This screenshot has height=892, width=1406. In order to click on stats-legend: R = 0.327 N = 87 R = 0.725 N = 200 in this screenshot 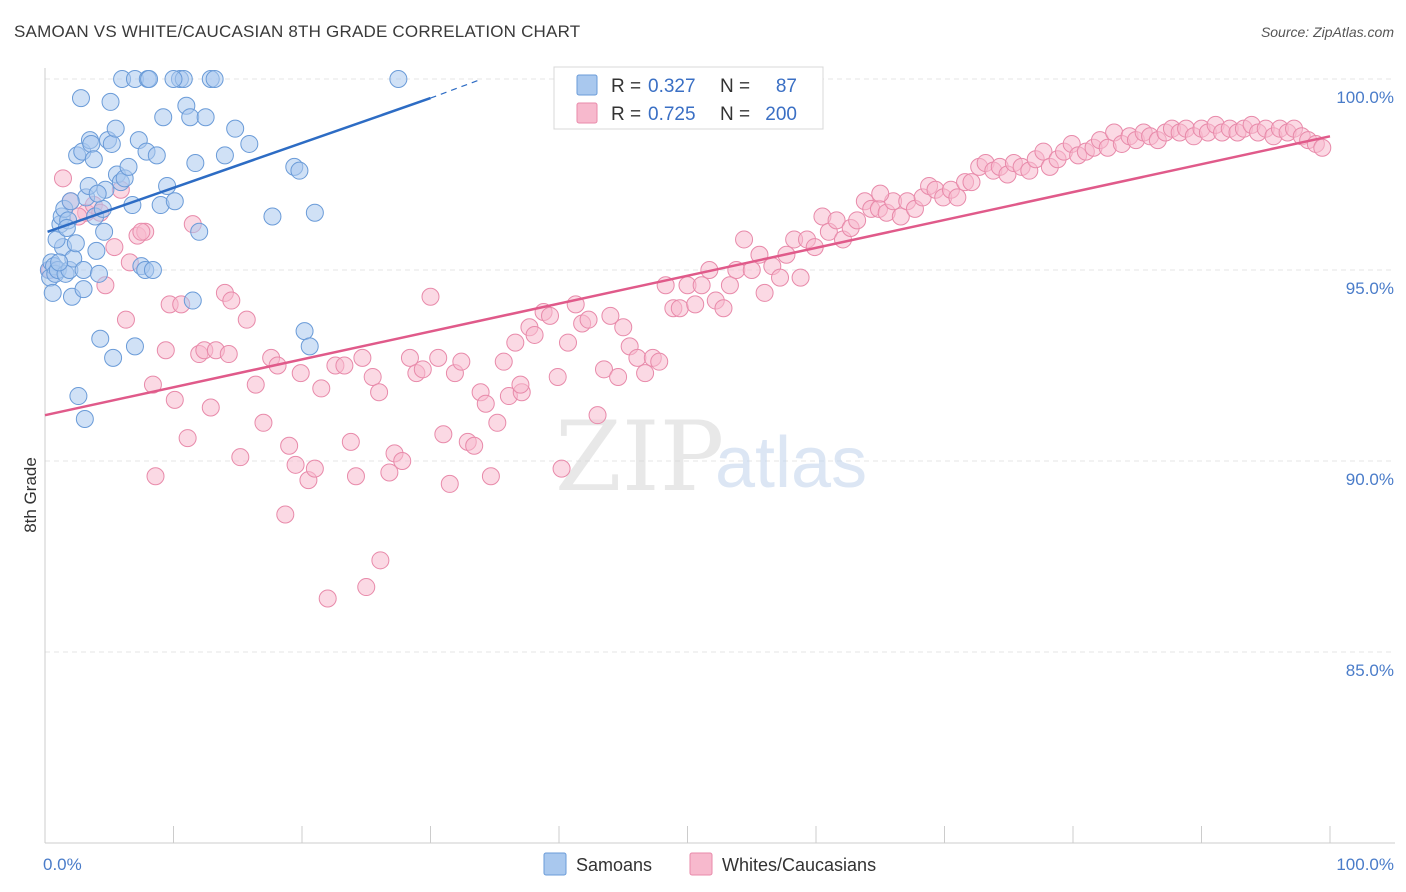, I will do `click(688, 98)`.